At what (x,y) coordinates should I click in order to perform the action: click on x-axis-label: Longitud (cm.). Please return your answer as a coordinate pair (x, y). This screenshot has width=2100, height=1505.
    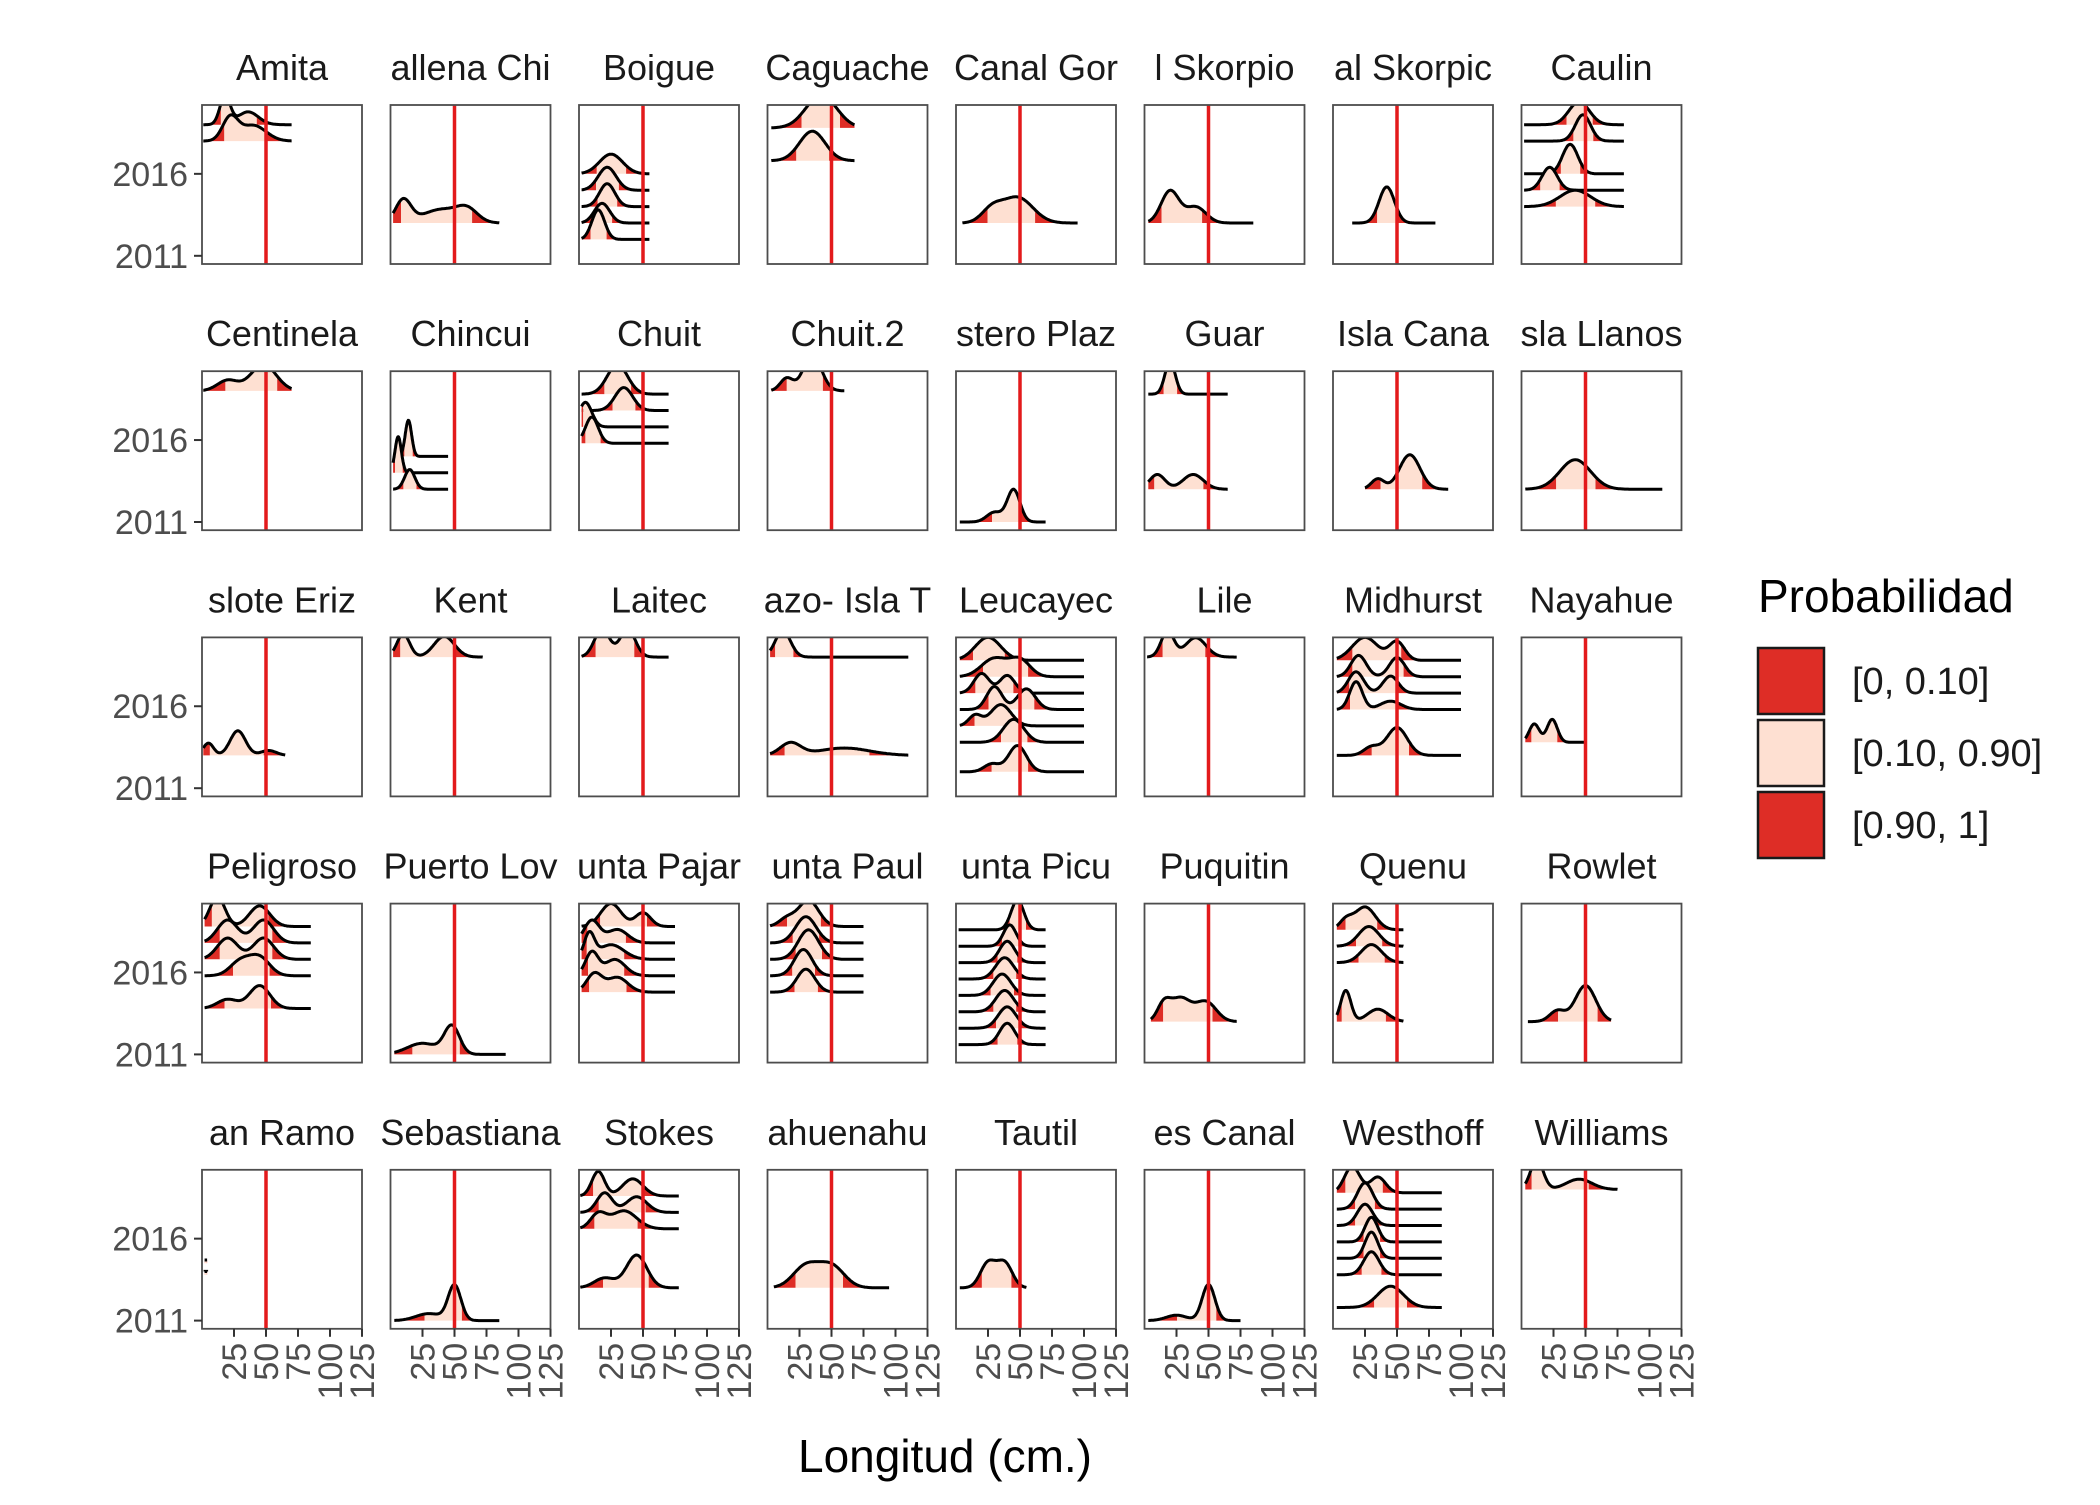
    Looking at the image, I should click on (945, 1456).